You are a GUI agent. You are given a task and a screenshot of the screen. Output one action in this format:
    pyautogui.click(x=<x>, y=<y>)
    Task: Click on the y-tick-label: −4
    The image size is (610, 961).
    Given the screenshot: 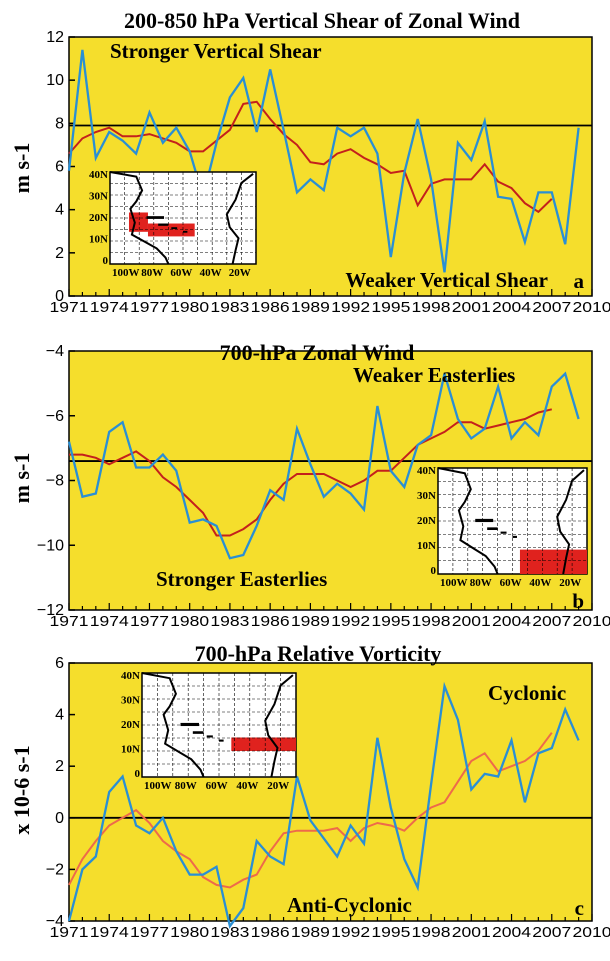 What is the action you would take?
    pyautogui.click(x=55, y=351)
    